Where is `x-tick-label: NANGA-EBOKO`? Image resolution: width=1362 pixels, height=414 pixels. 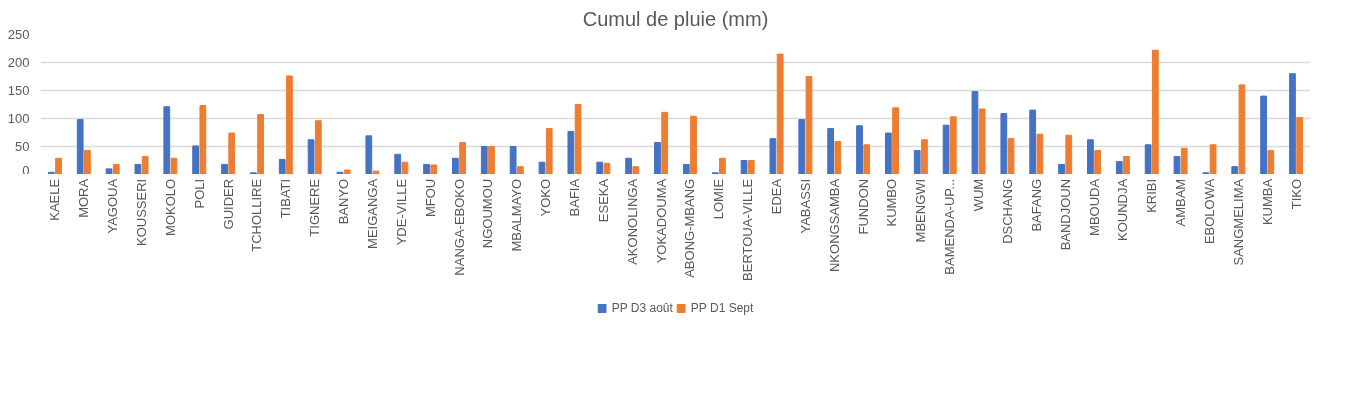 x-tick-label: NANGA-EBOKO is located at coordinates (459, 227).